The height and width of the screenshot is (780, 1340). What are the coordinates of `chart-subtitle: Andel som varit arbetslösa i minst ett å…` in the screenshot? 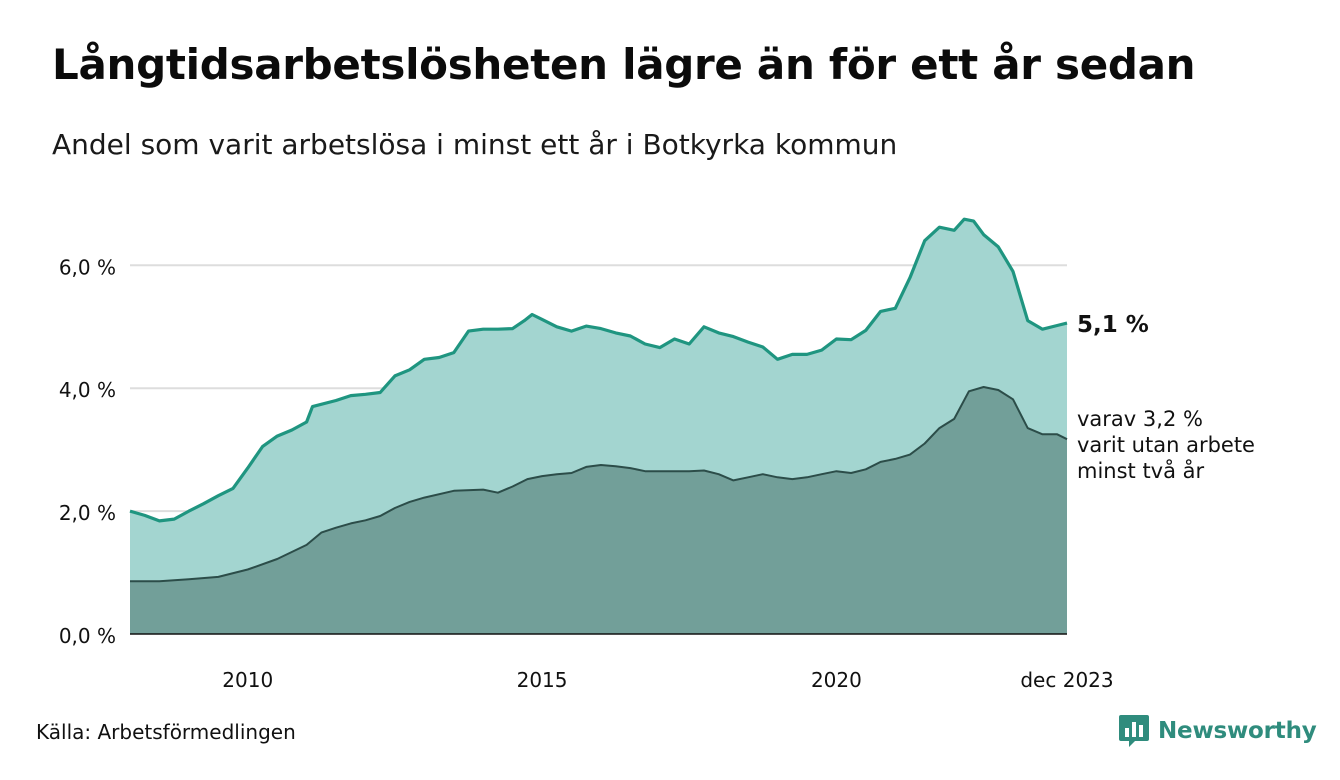 It's located at (475, 144).